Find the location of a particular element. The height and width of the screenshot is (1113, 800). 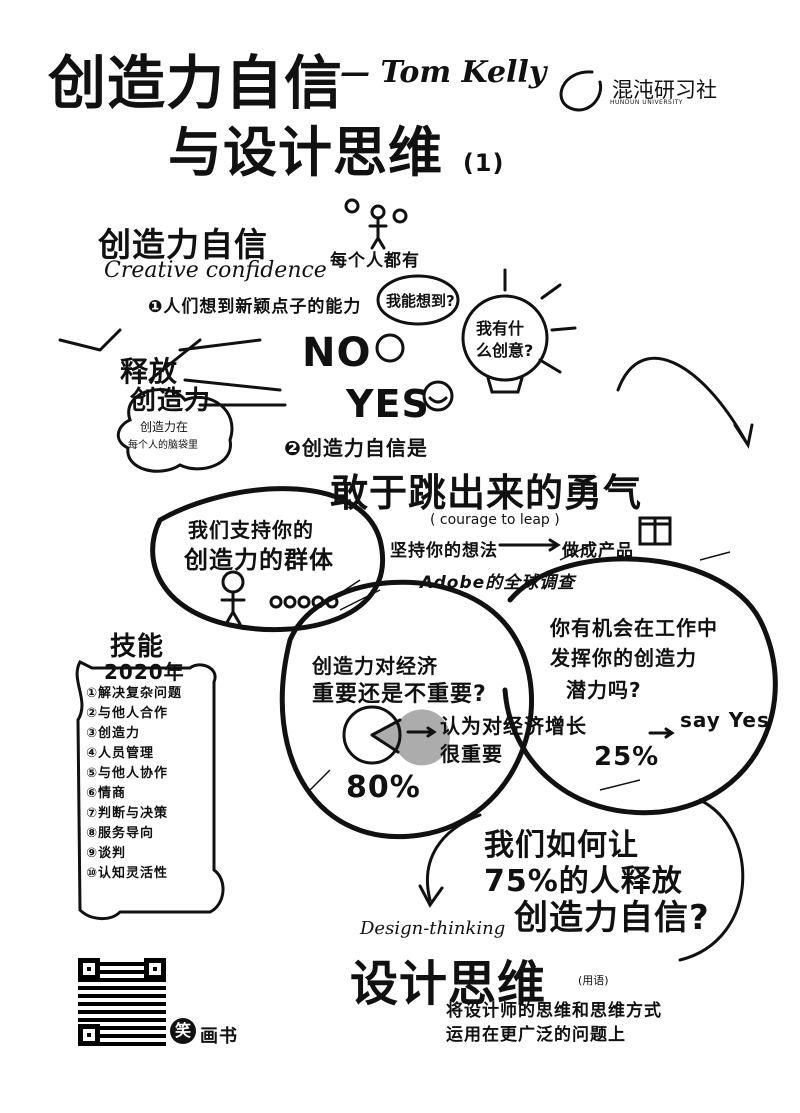

author-name: — Tom Kelly is located at coordinates (443, 72).